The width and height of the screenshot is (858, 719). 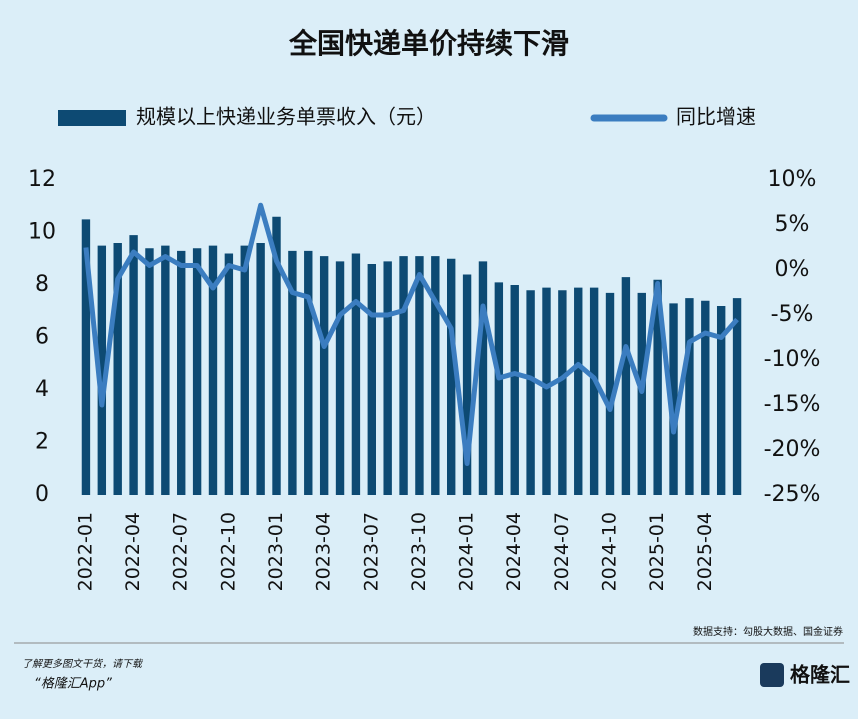 What do you see at coordinates (286, 117) in the screenshot?
I see `legend-label: 规模以上快递业务单票收入（元）` at bounding box center [286, 117].